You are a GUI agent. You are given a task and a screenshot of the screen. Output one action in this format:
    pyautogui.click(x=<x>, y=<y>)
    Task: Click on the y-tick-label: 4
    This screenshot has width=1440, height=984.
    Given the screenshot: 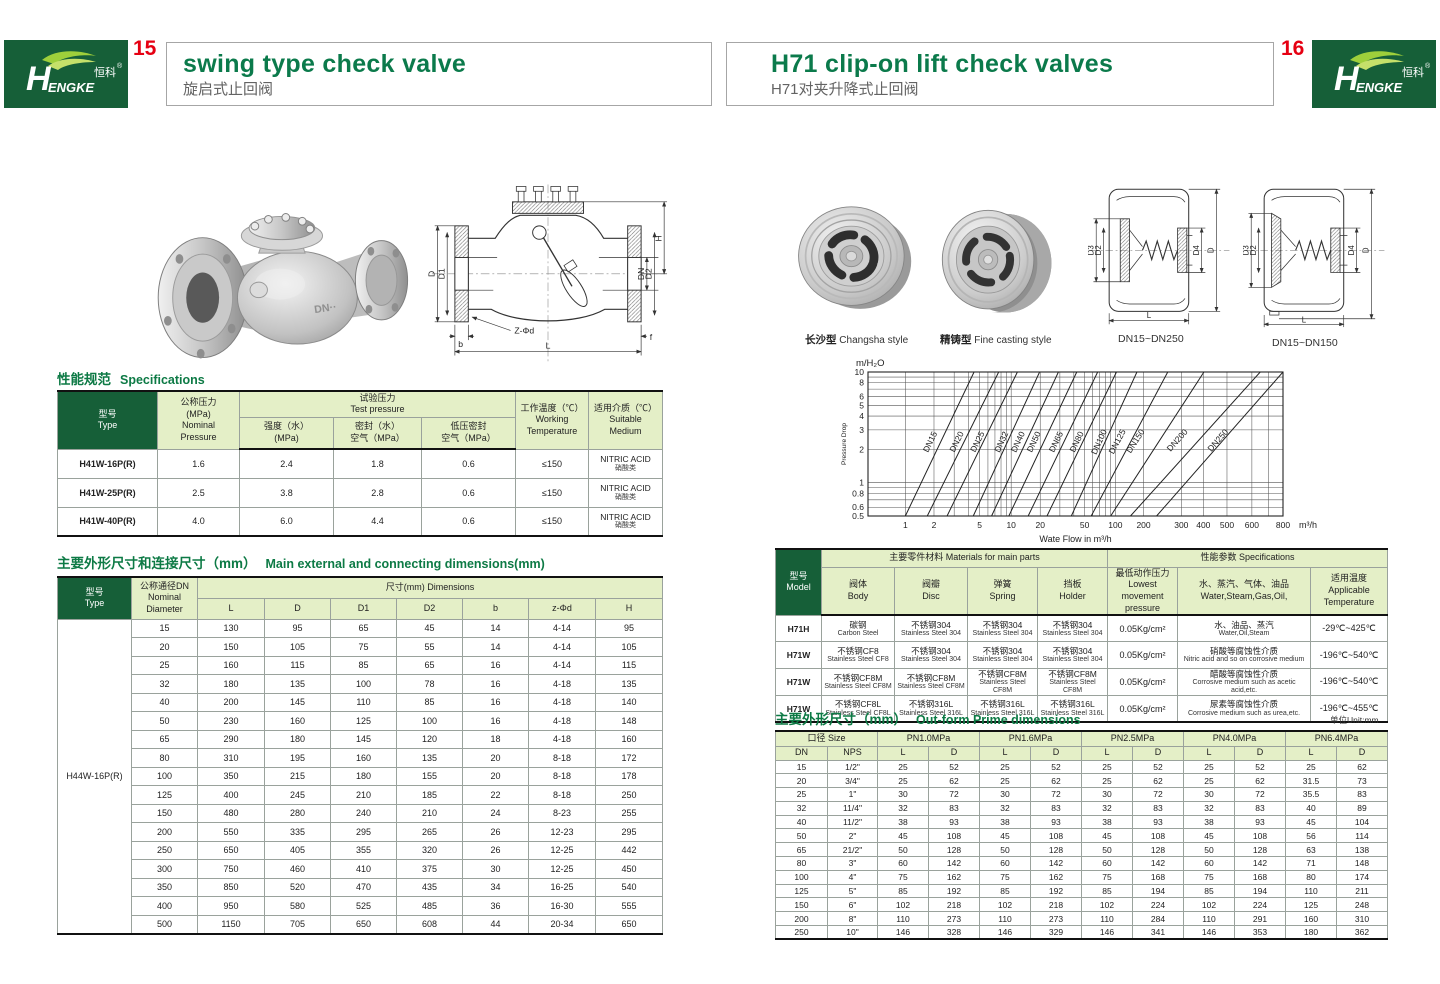 What is the action you would take?
    pyautogui.click(x=861, y=416)
    